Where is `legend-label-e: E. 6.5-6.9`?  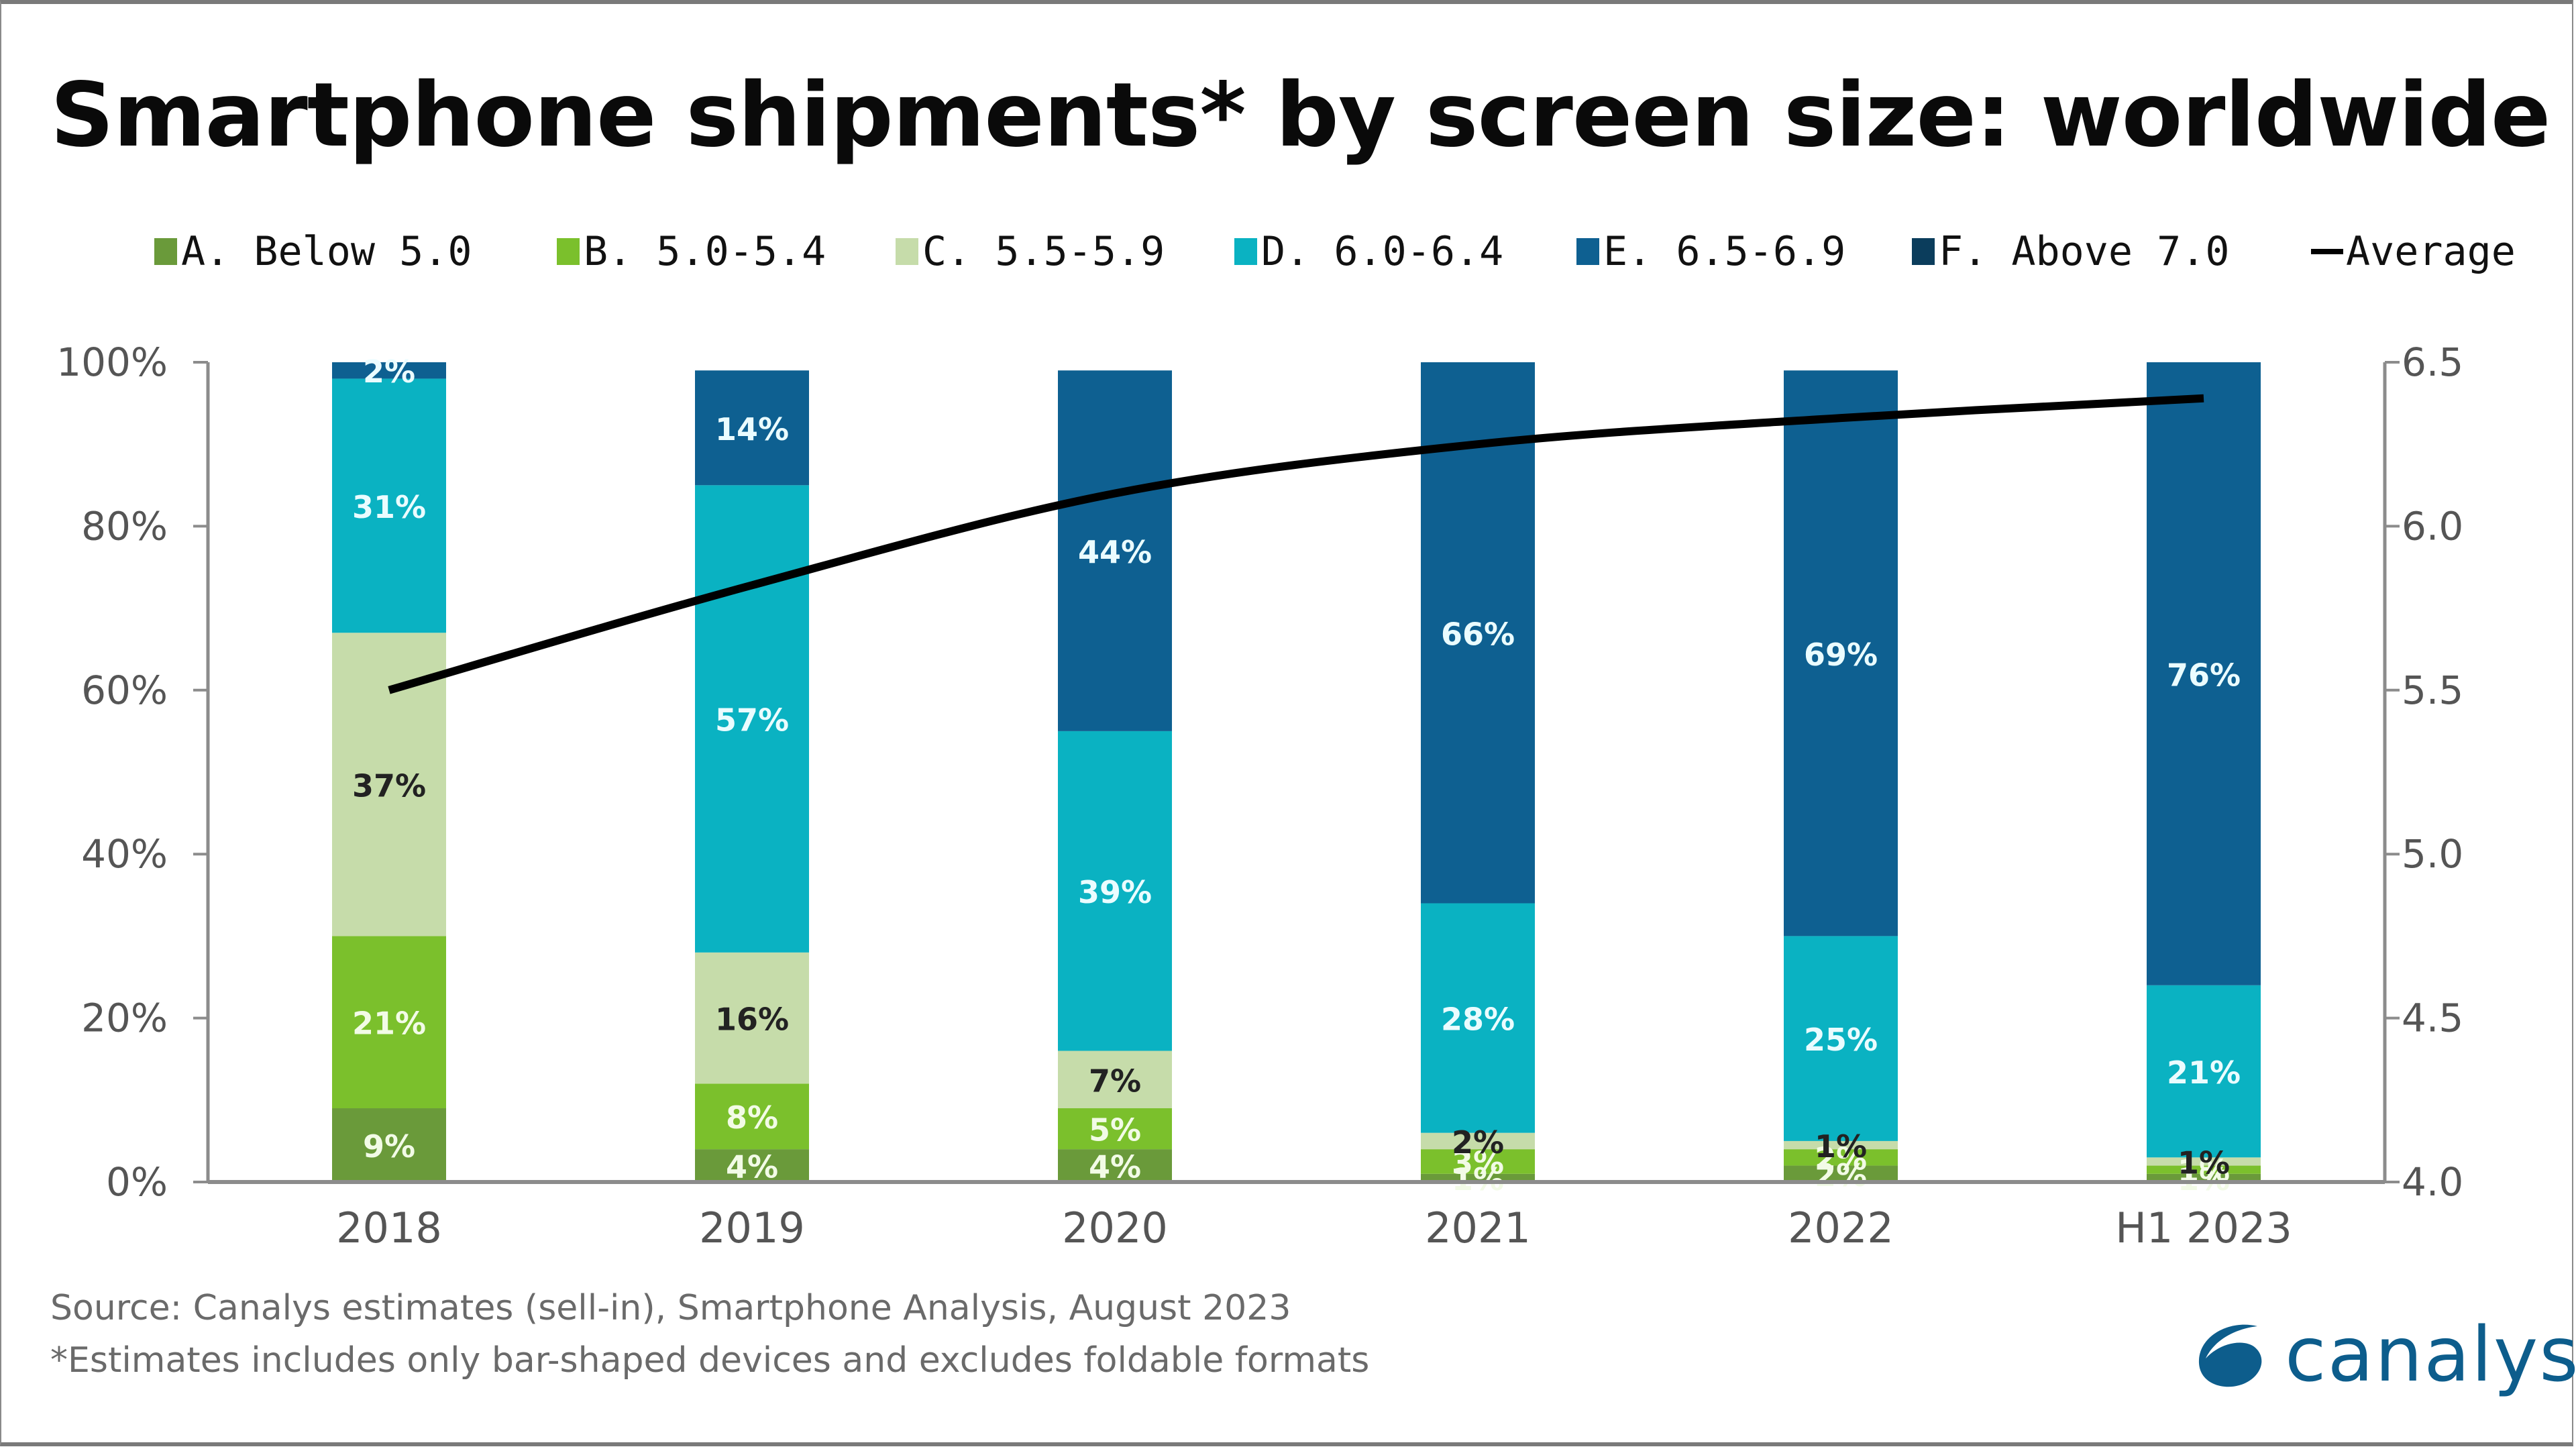 legend-label-e: E. 6.5-6.9 is located at coordinates (1724, 251).